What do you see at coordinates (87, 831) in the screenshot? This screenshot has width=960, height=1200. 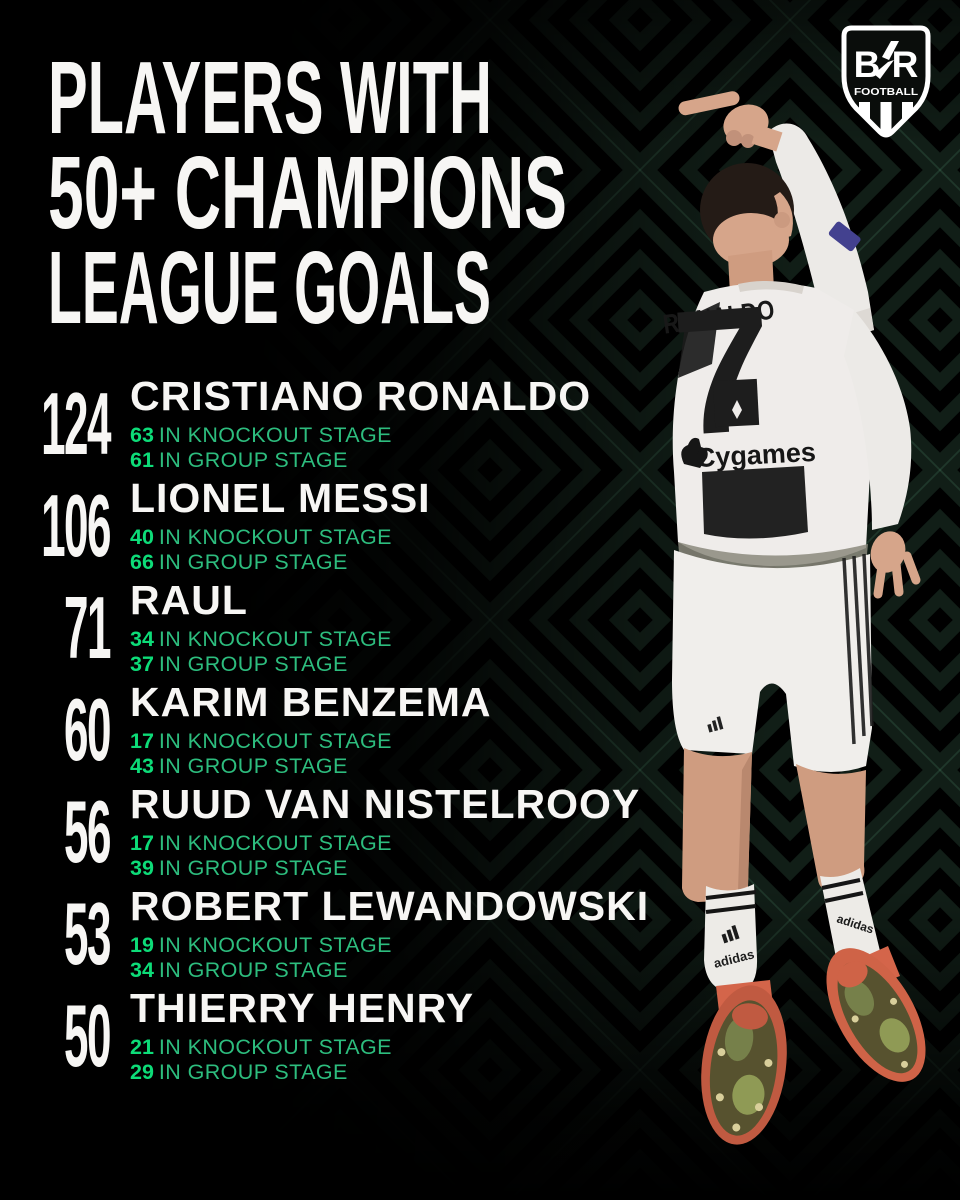 I see `total-goals: 56` at bounding box center [87, 831].